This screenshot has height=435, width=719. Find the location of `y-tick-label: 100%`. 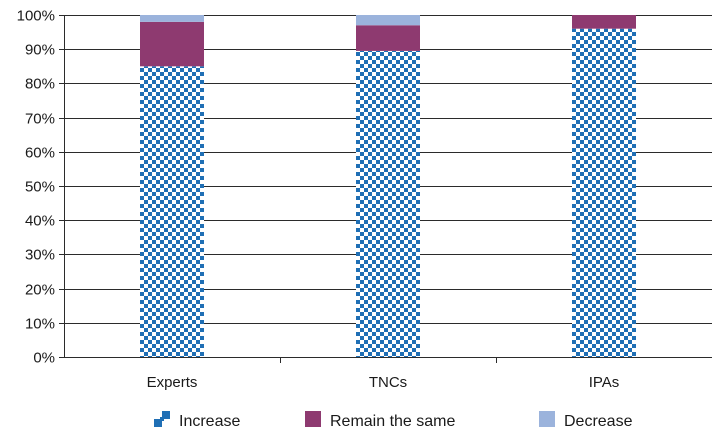

y-tick-label: 100% is located at coordinates (36, 16).